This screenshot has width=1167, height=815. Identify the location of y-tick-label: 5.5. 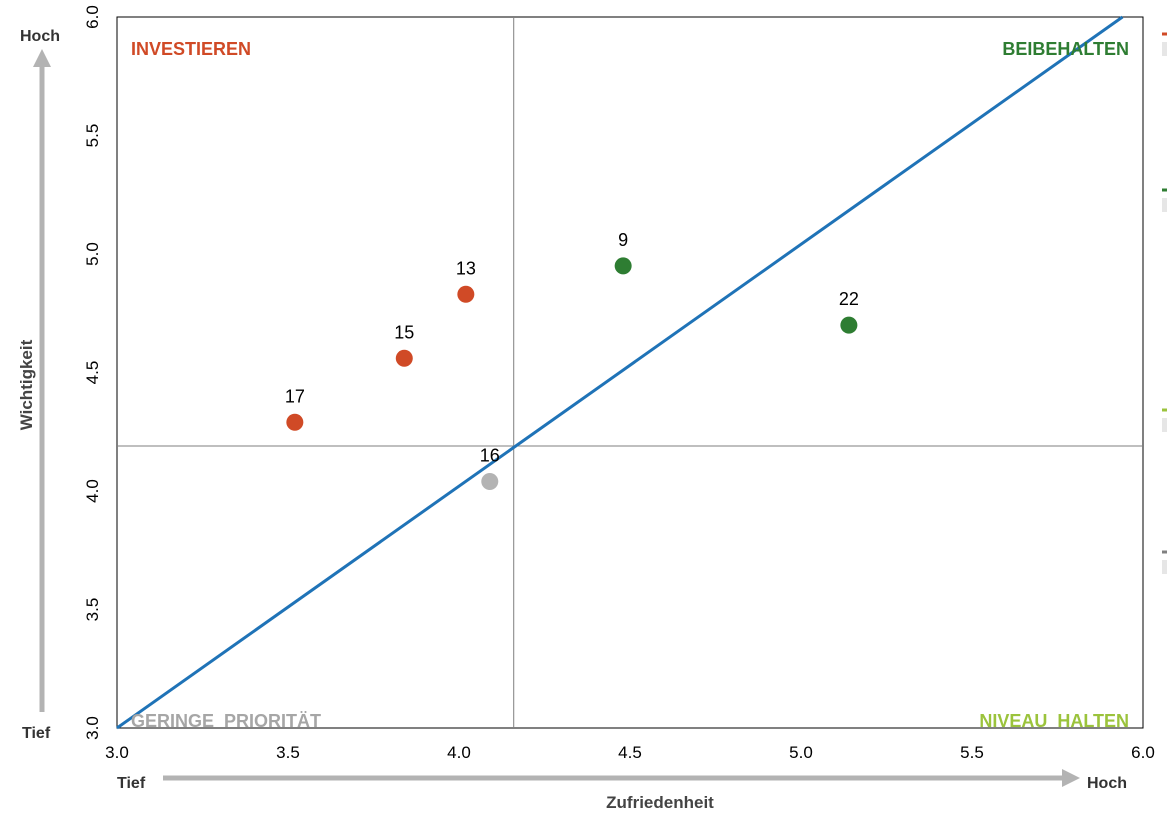
(92, 136).